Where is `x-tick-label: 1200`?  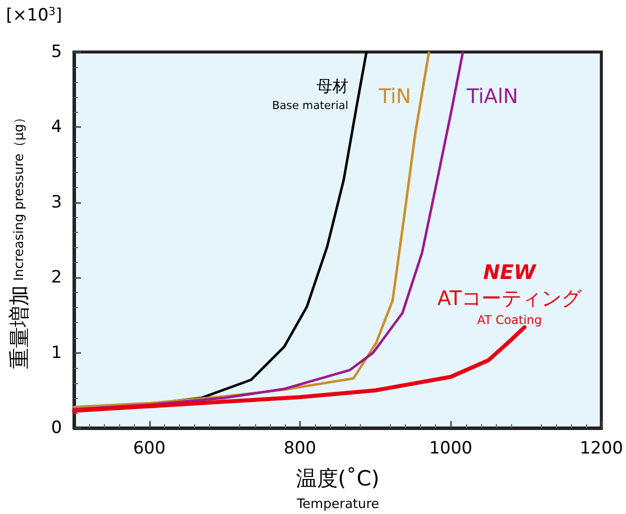
x-tick-label: 1200 is located at coordinates (601, 448).